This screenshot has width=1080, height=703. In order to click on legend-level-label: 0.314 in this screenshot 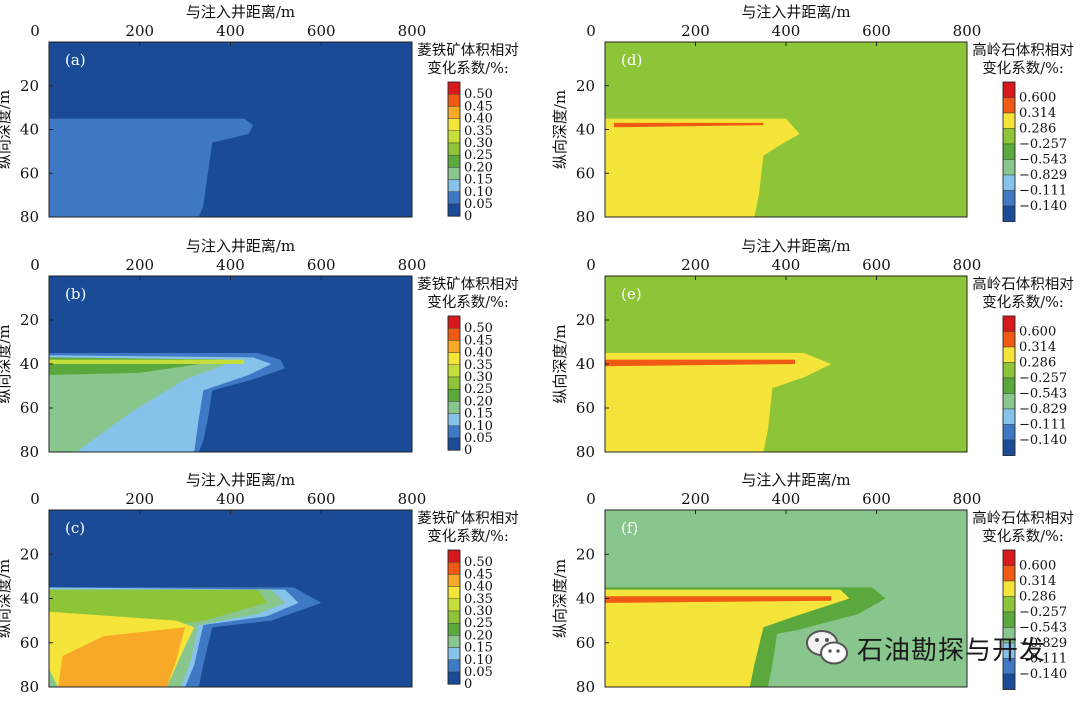, I will do `click(1037, 581)`.